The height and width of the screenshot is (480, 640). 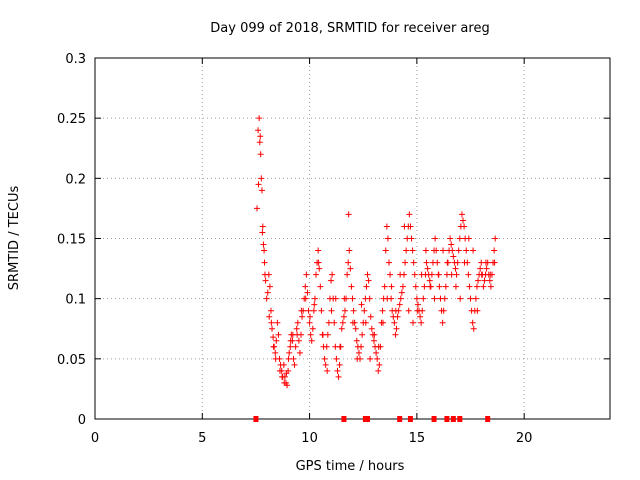 What do you see at coordinates (71, 240) in the screenshot?
I see `y-tick-label: 0.15` at bounding box center [71, 240].